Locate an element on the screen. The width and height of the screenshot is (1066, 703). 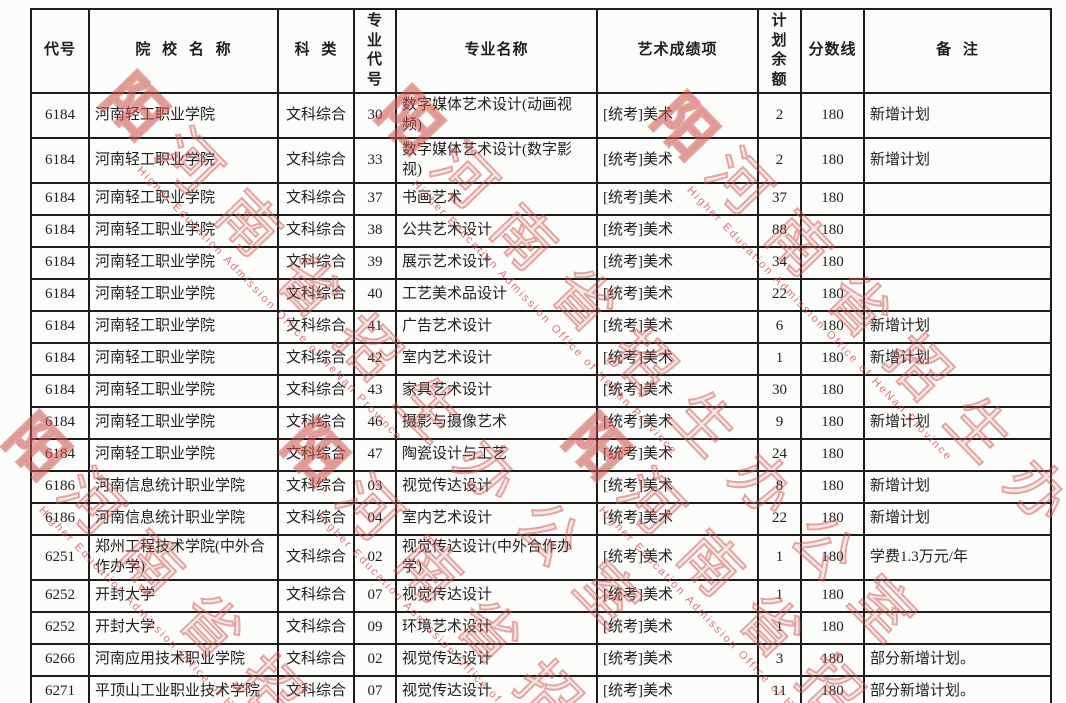
cell-plan_remain: 30 is located at coordinates (779, 391).